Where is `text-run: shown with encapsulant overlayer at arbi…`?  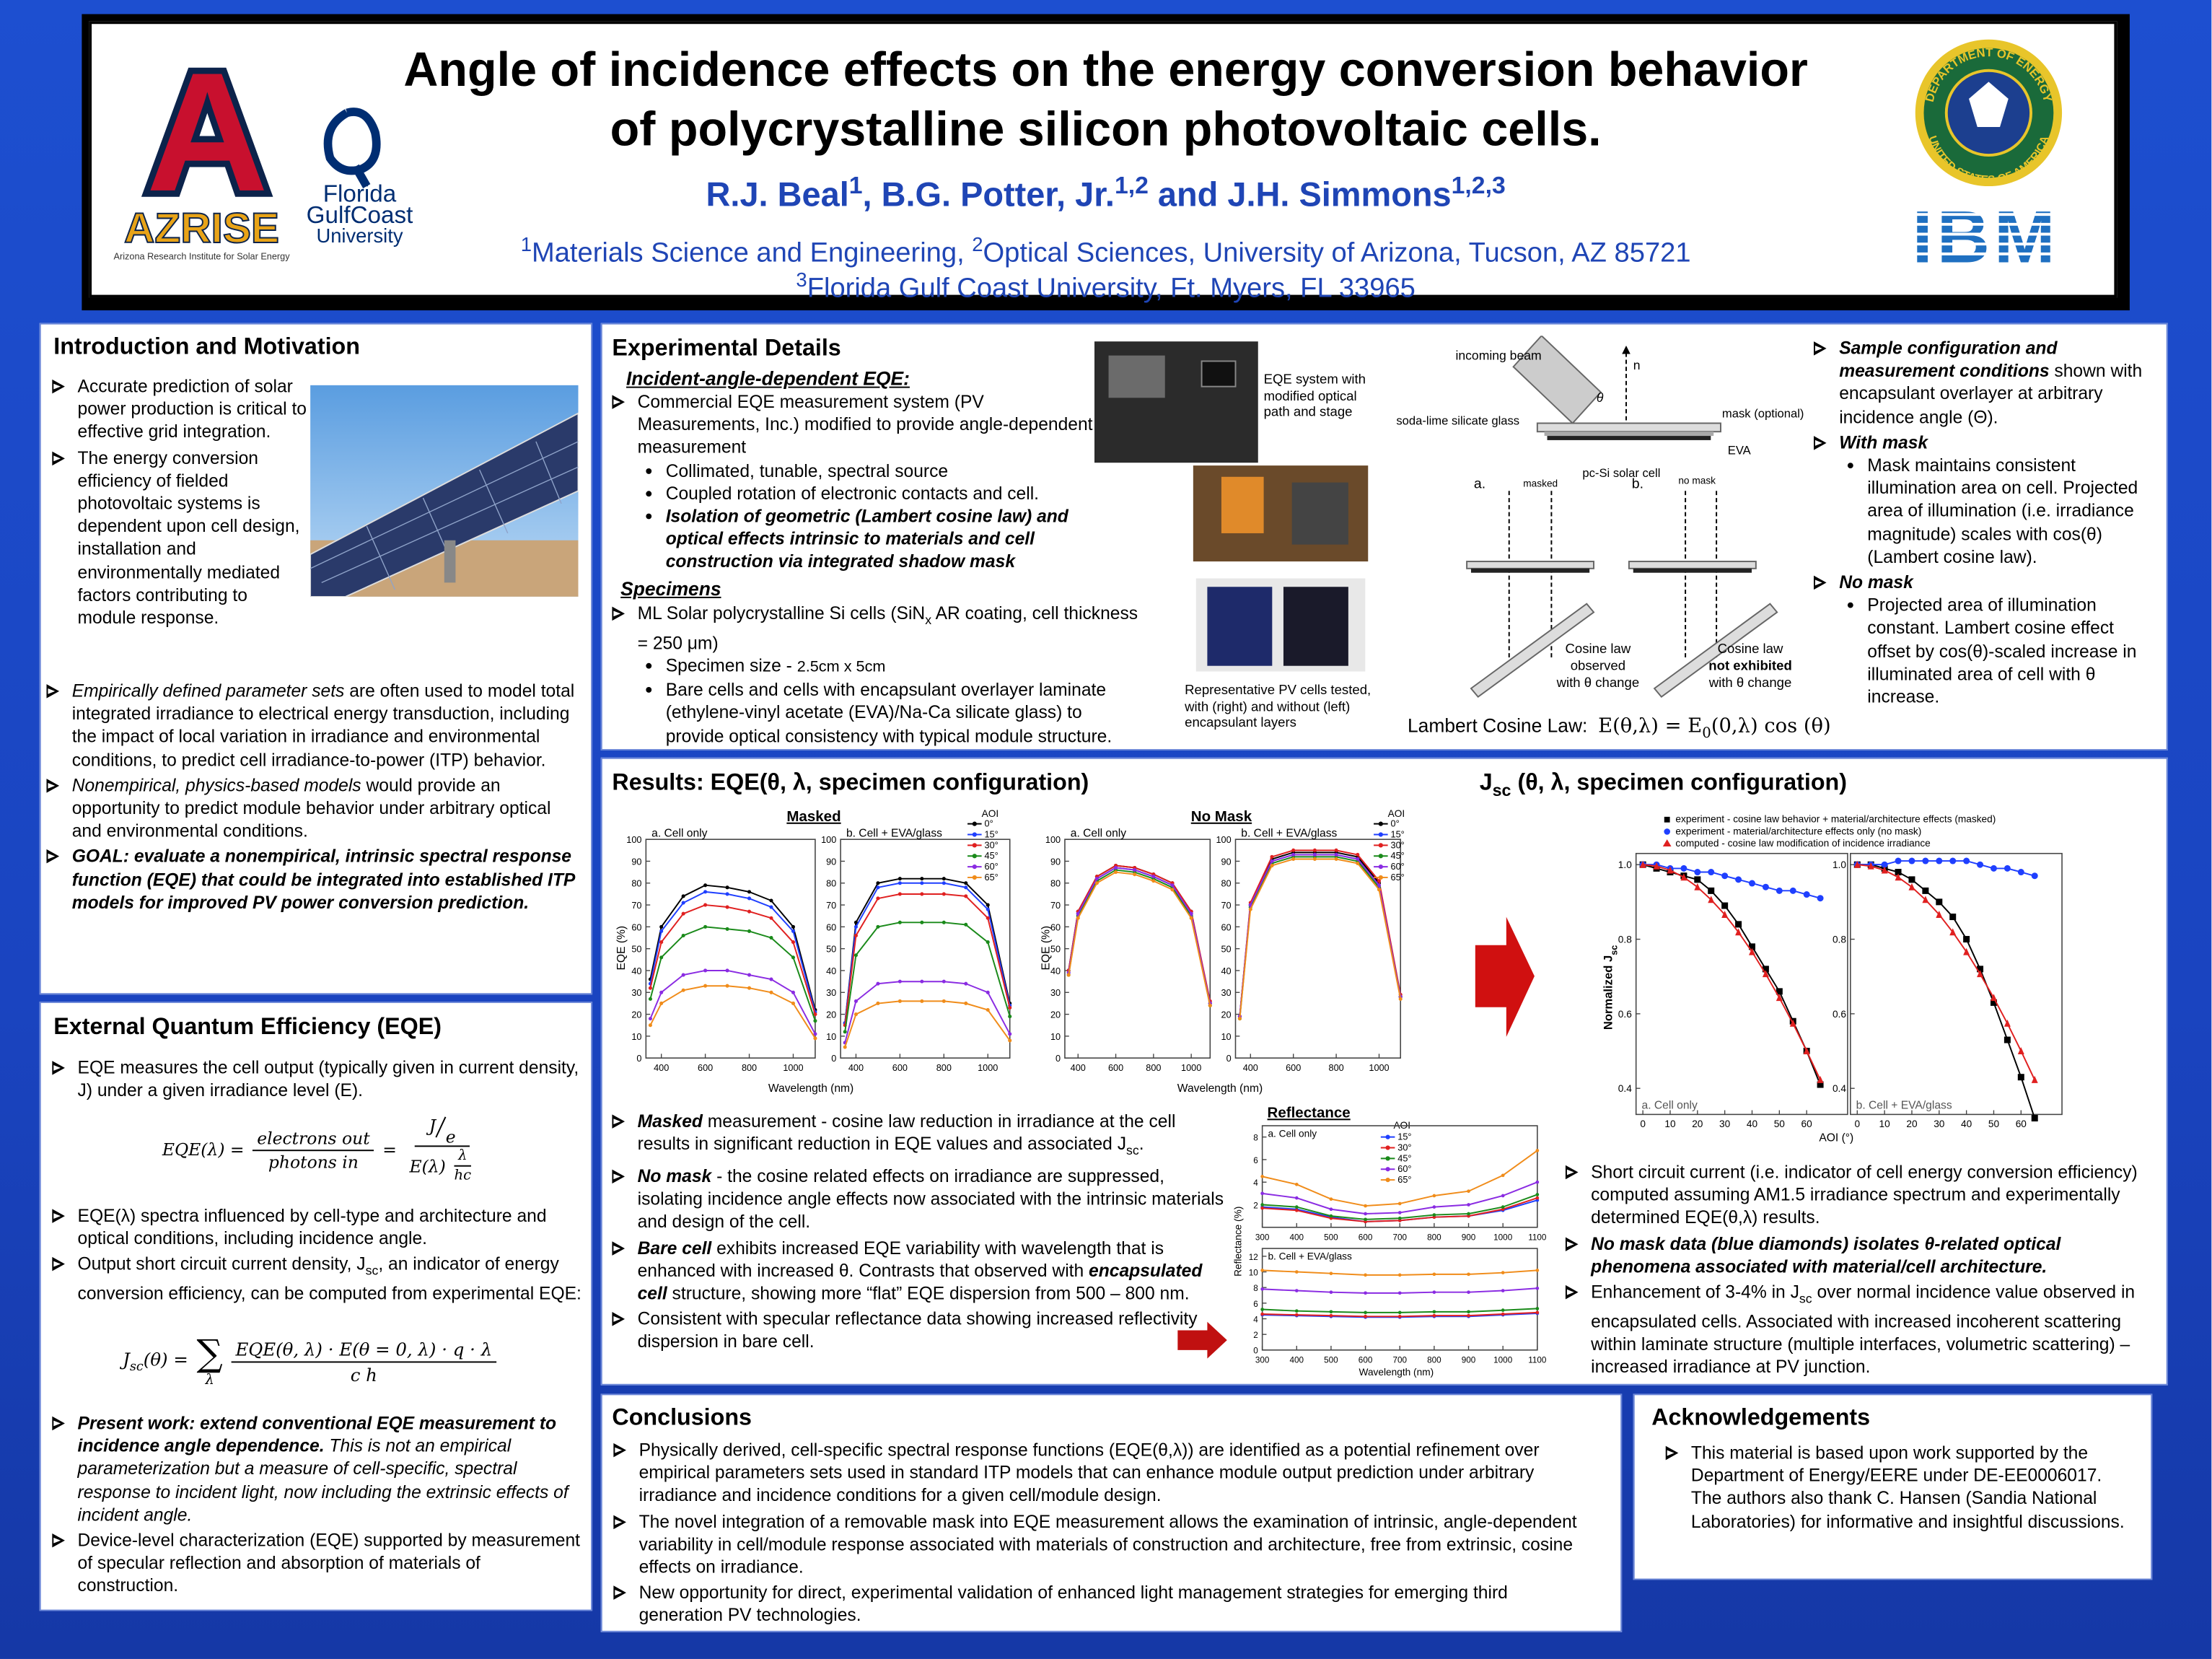
text-run: shown with encapsulant overlayer at arbi… is located at coordinates (1991, 394).